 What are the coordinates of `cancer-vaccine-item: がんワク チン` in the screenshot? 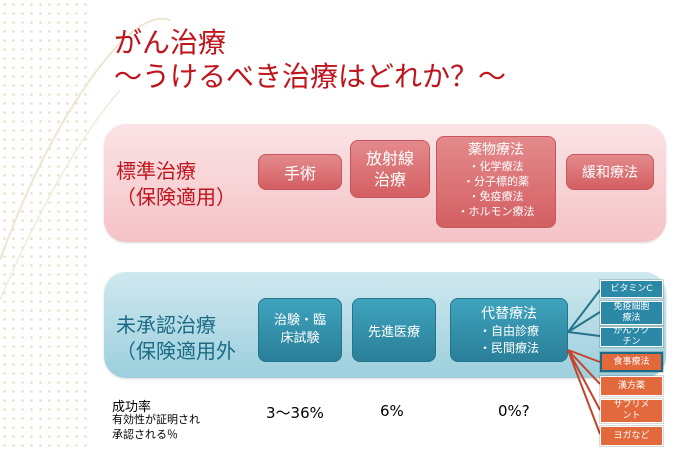 It's located at (631, 337).